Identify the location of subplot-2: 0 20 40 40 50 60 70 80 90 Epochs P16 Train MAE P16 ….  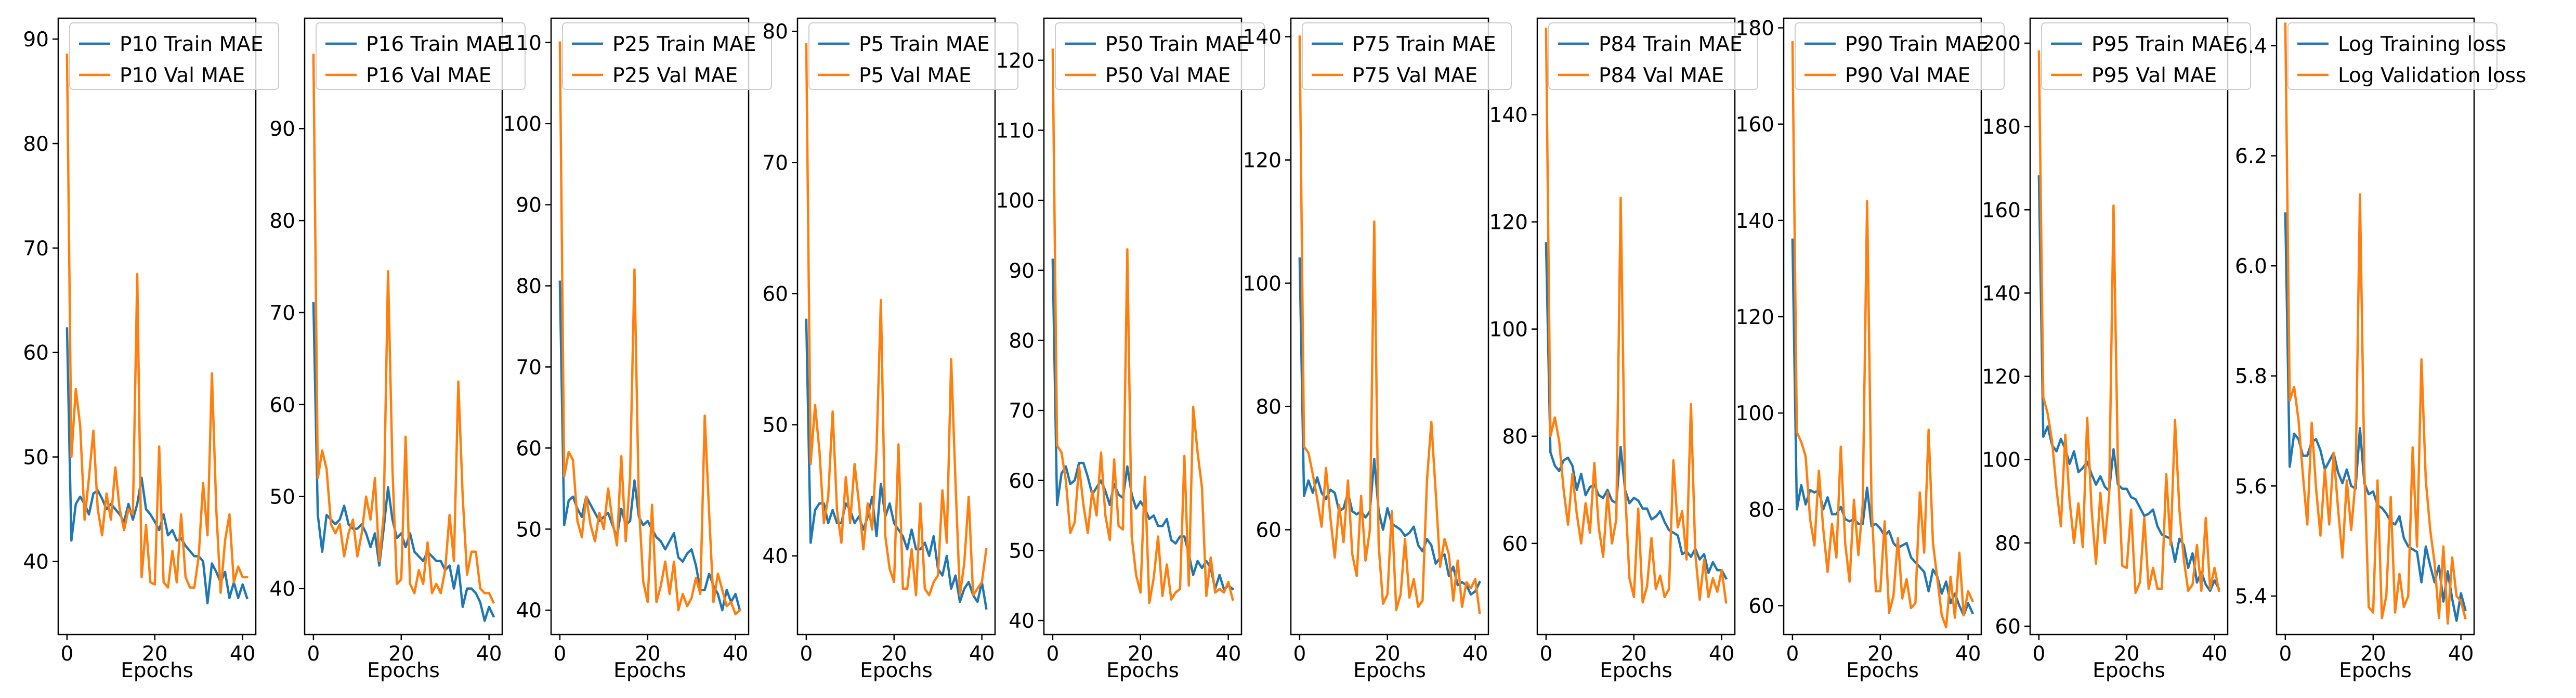
(397, 349).